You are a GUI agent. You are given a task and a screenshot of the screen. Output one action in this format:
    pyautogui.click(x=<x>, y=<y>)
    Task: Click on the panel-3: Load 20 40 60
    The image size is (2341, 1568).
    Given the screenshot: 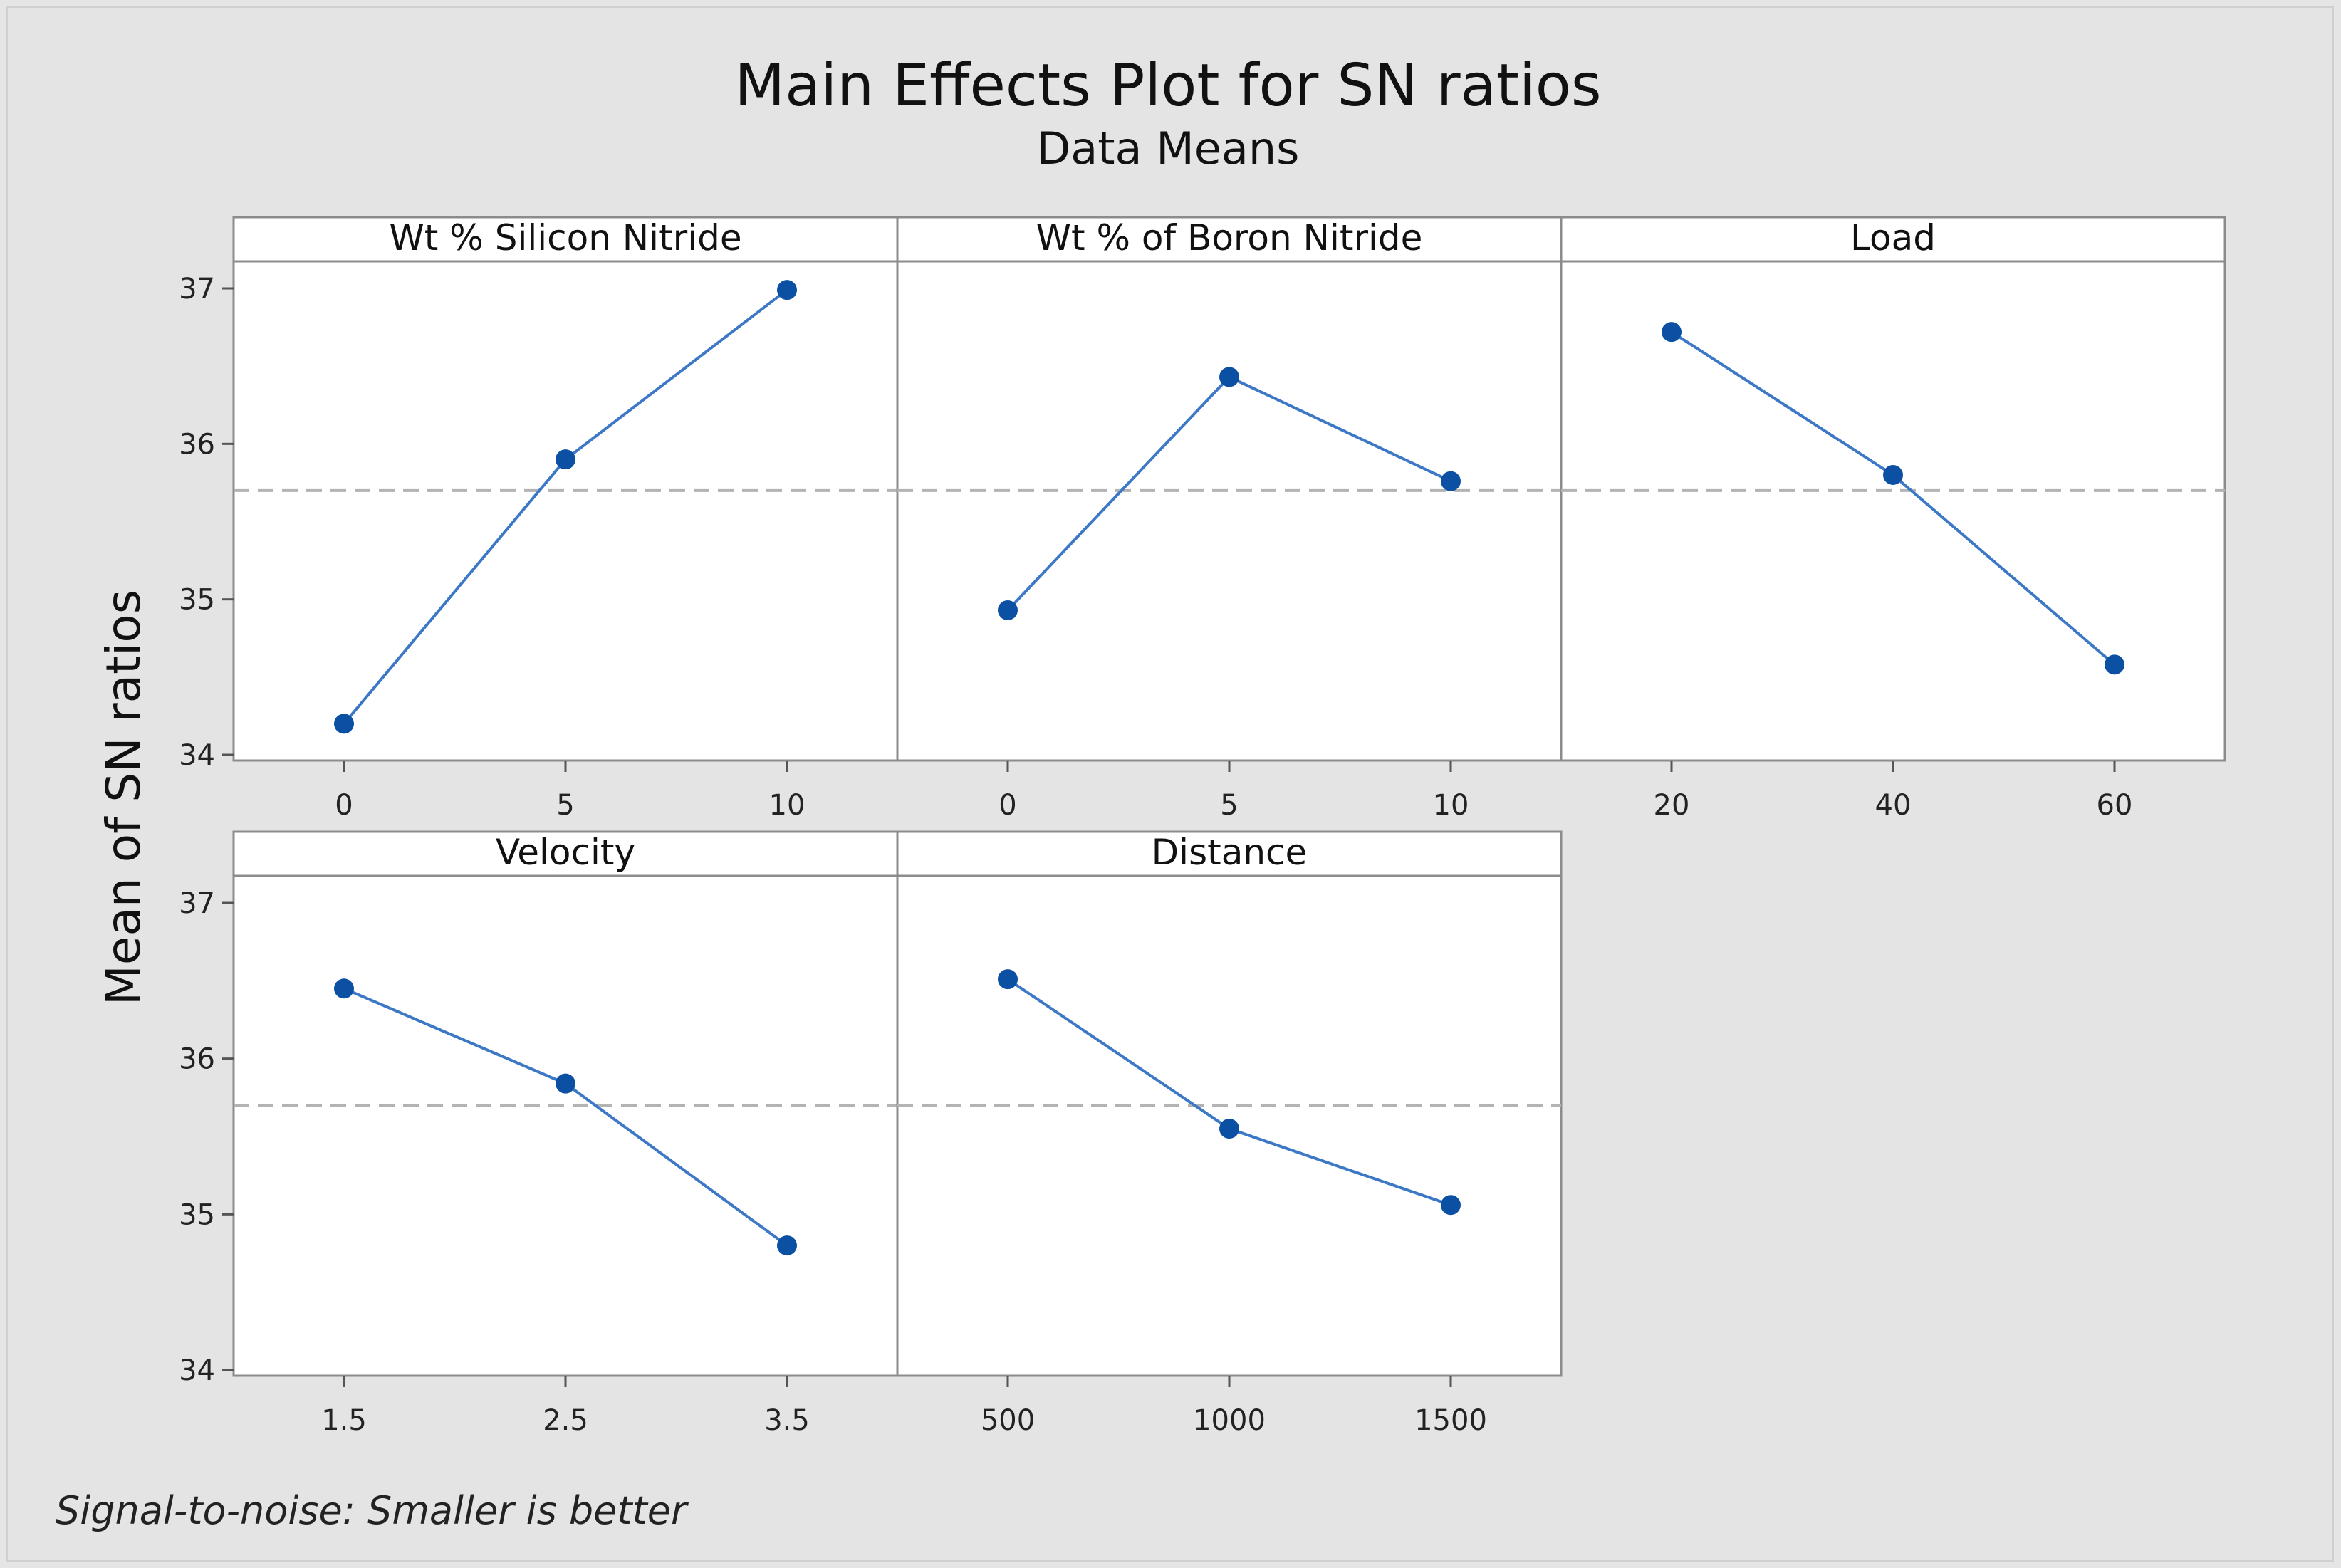 What is the action you would take?
    pyautogui.click(x=1893, y=519)
    